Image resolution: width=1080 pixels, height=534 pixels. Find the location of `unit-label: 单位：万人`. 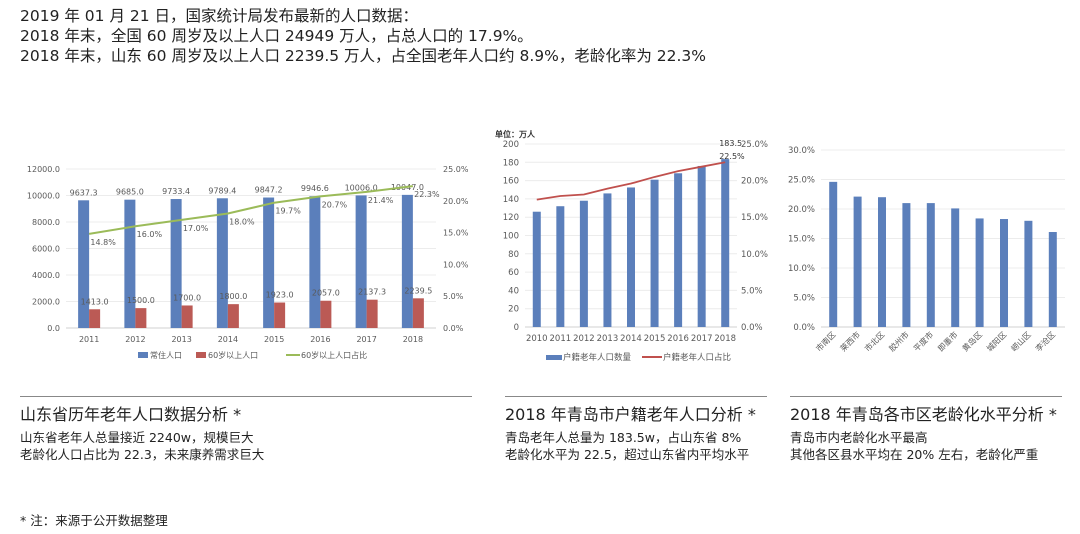

unit-label: 单位：万人 is located at coordinates (515, 134).